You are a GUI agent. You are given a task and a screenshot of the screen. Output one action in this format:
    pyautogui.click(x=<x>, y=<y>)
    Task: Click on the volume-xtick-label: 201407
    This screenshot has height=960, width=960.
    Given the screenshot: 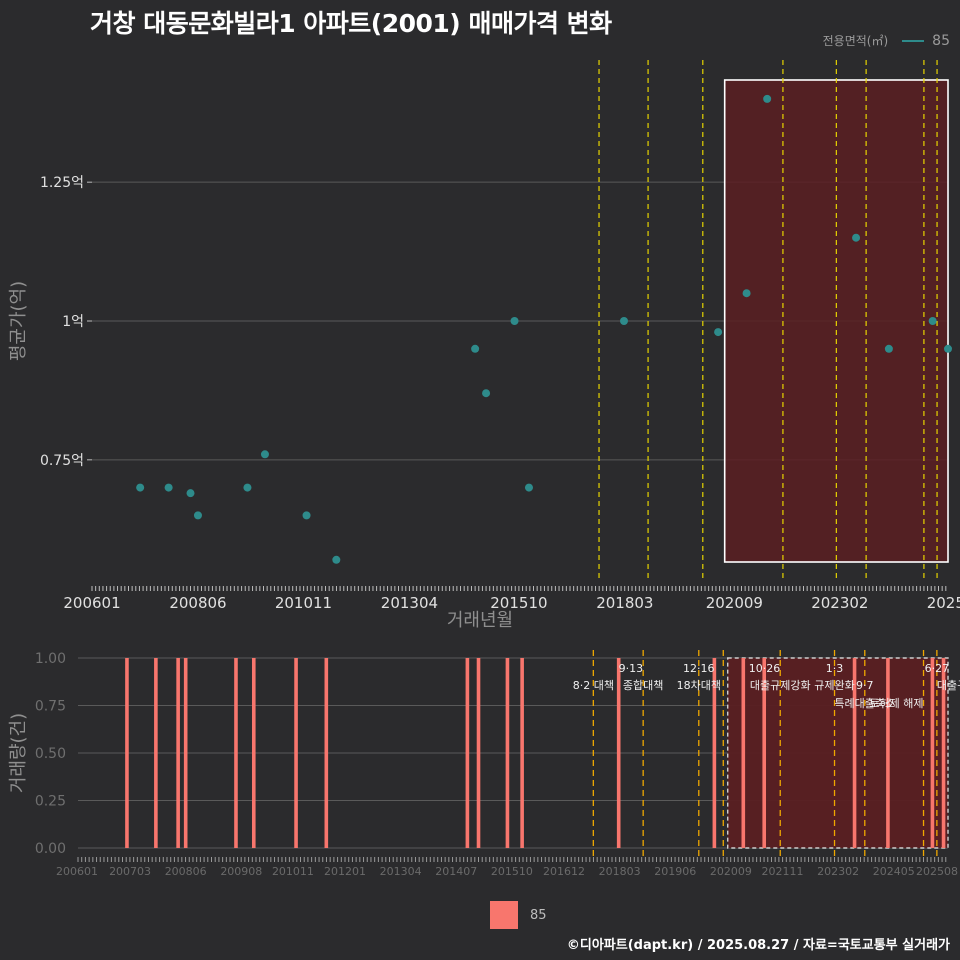 What is the action you would take?
    pyautogui.click(x=456, y=871)
    